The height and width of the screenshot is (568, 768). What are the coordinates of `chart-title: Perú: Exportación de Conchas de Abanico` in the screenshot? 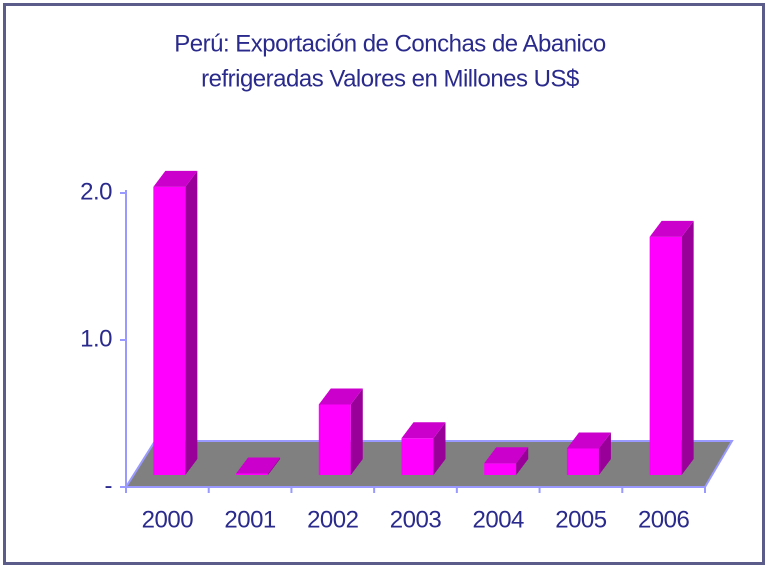 It's located at (390, 43).